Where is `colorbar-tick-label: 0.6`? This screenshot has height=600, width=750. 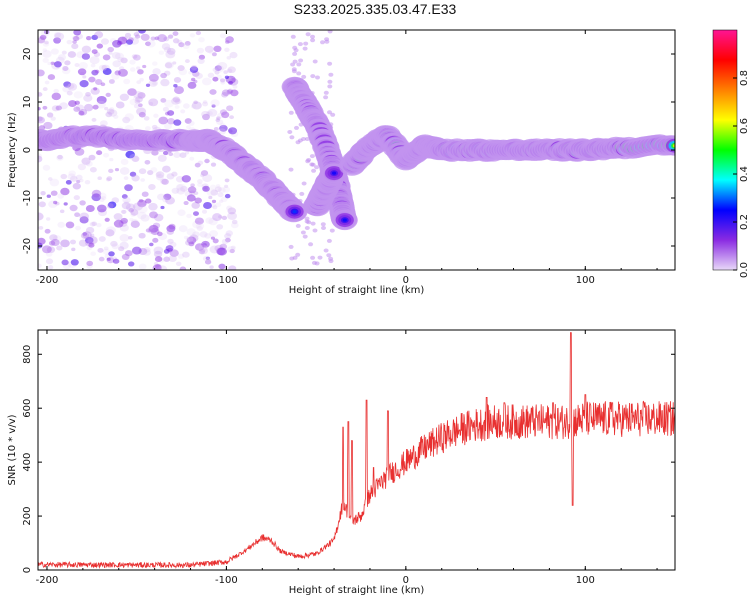
colorbar-tick-label: 0.6 is located at coordinates (744, 126).